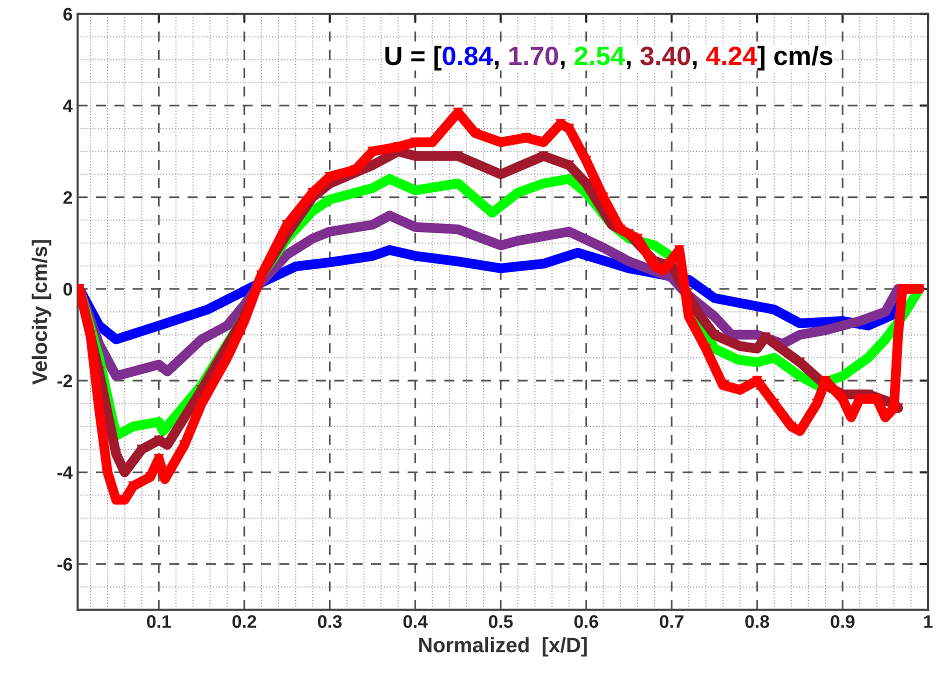 This screenshot has height=693, width=947. Describe the element at coordinates (159, 621) in the screenshot. I see `x-tick-label: 0.1` at that location.